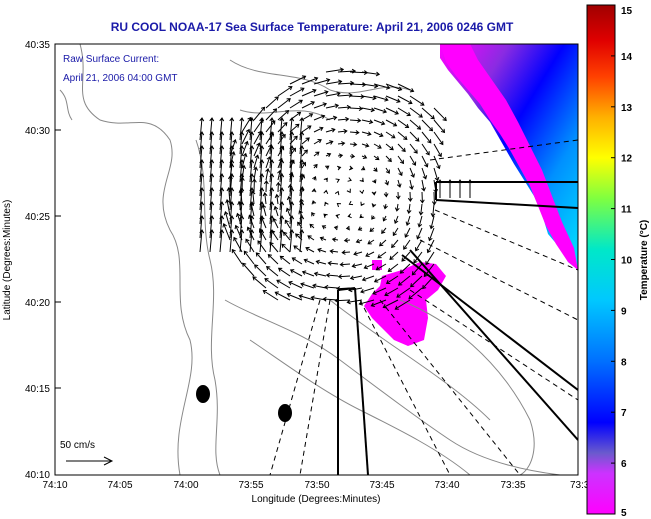 This screenshot has height=519, width=651. What do you see at coordinates (316, 485) in the screenshot?
I see `x-tick-label: 73:50` at bounding box center [316, 485].